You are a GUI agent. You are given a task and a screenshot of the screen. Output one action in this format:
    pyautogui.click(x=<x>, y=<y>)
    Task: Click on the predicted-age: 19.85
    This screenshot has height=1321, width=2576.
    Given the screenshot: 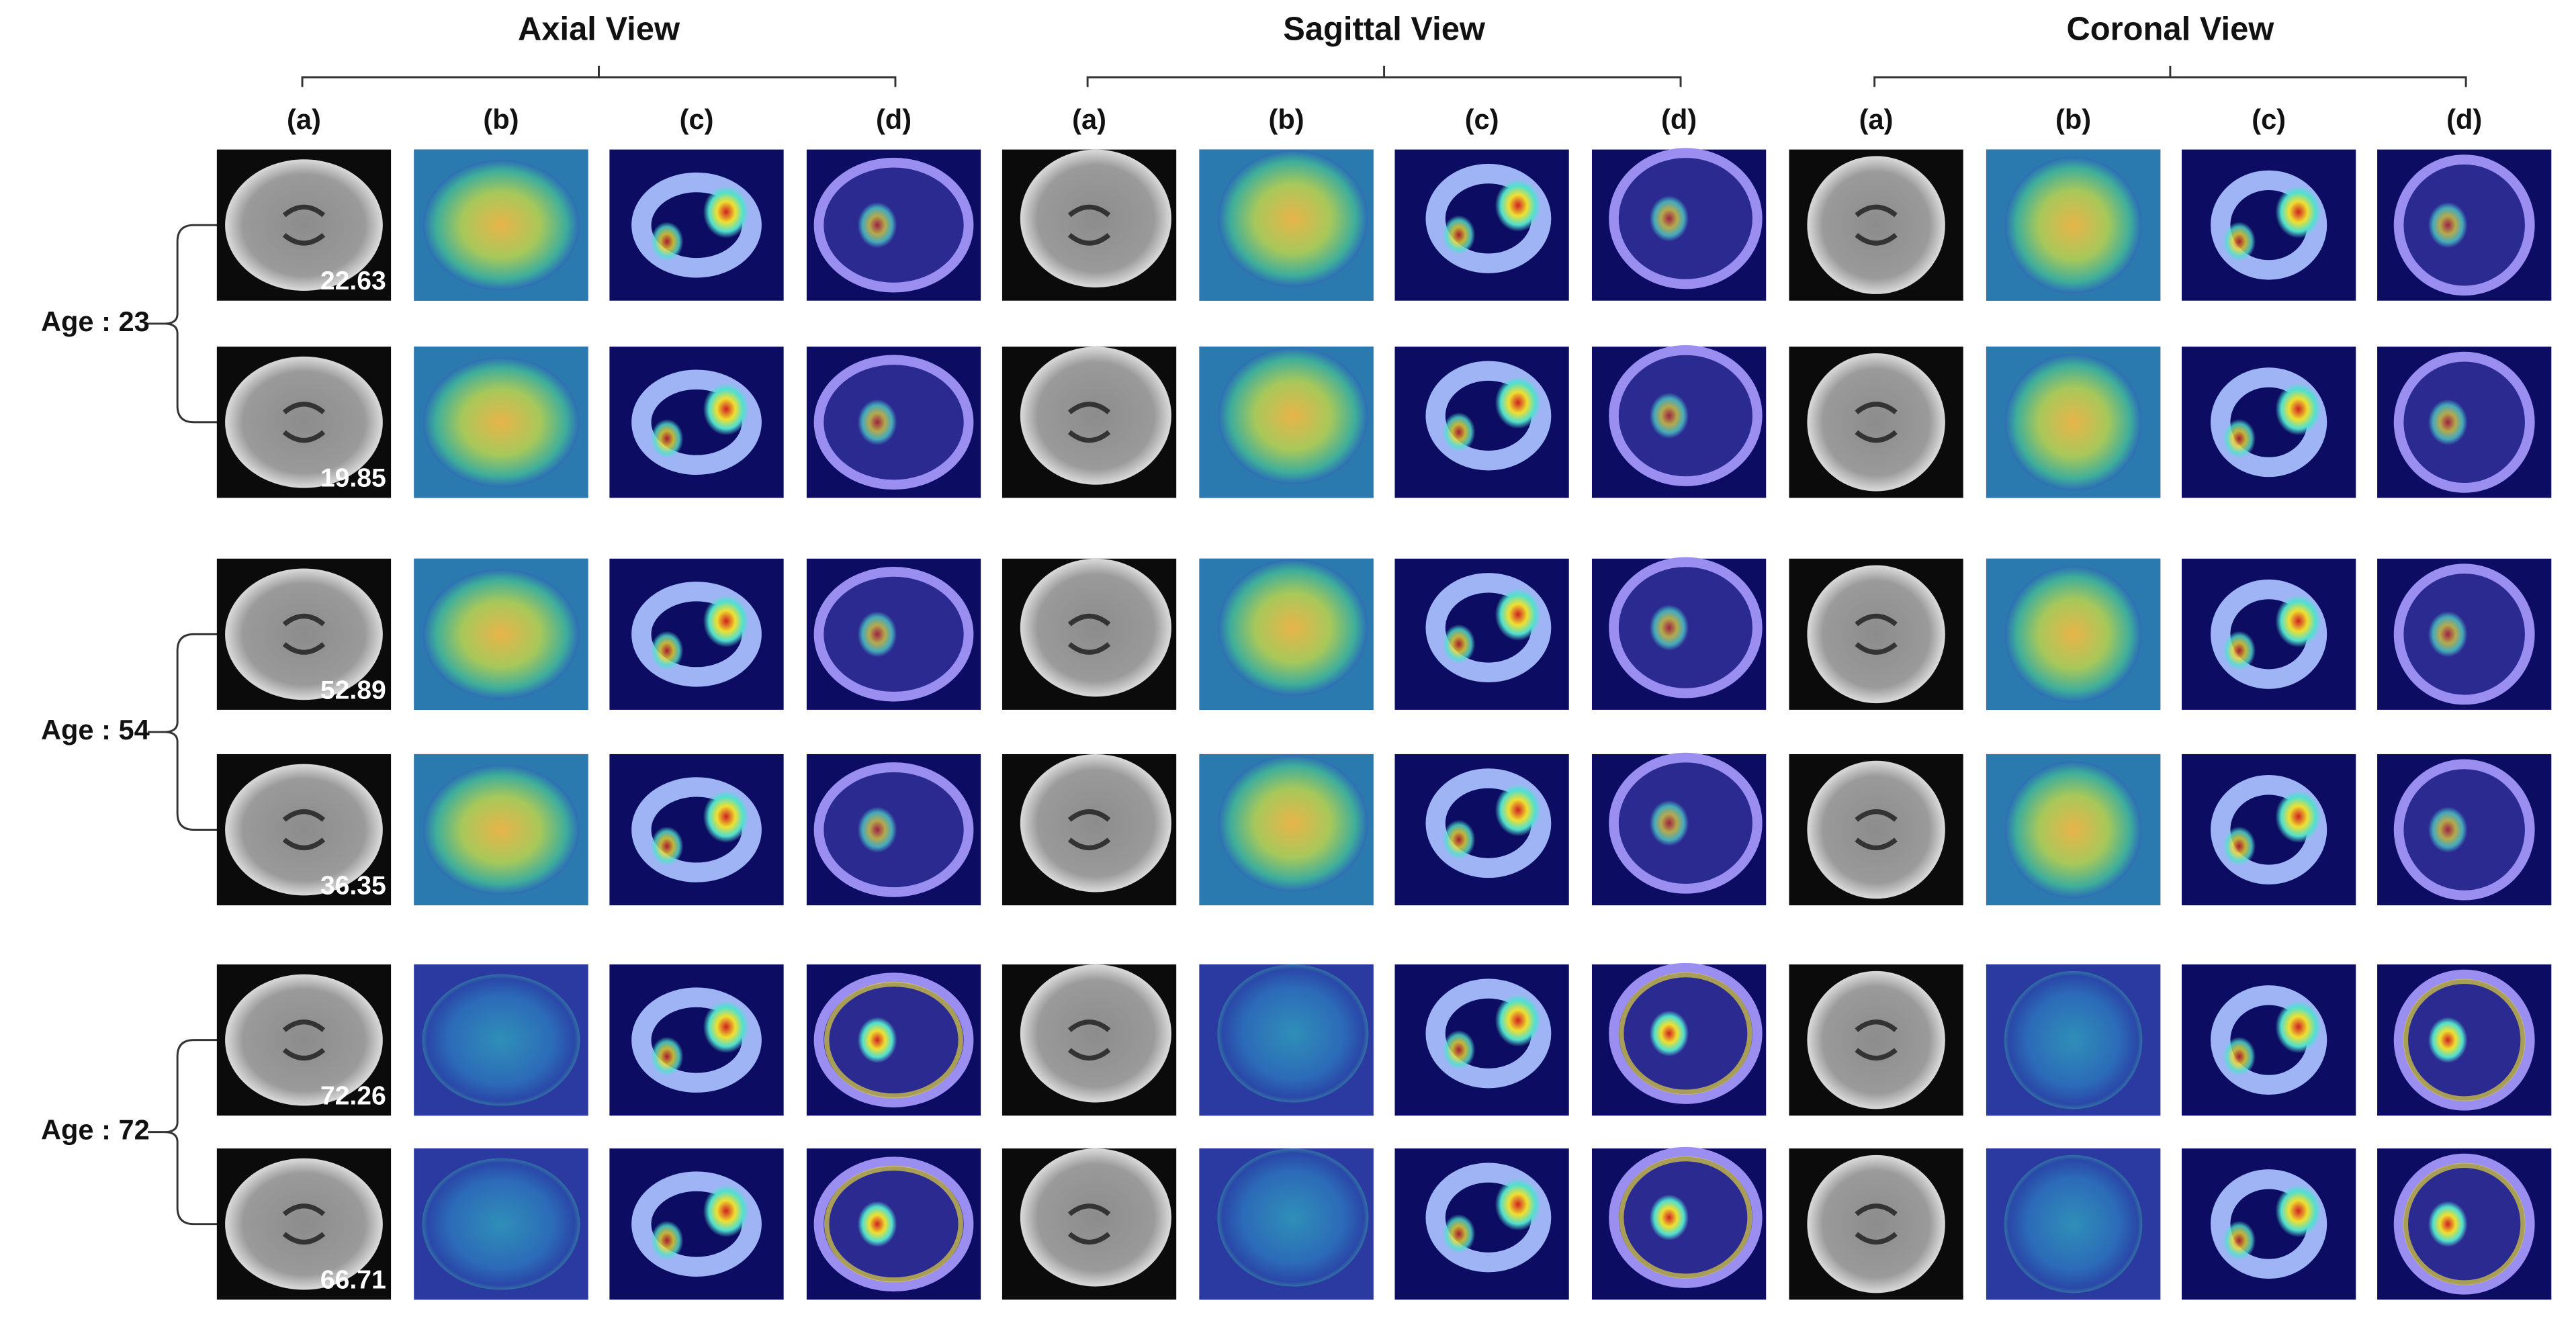 What is the action you would take?
    pyautogui.click(x=353, y=479)
    